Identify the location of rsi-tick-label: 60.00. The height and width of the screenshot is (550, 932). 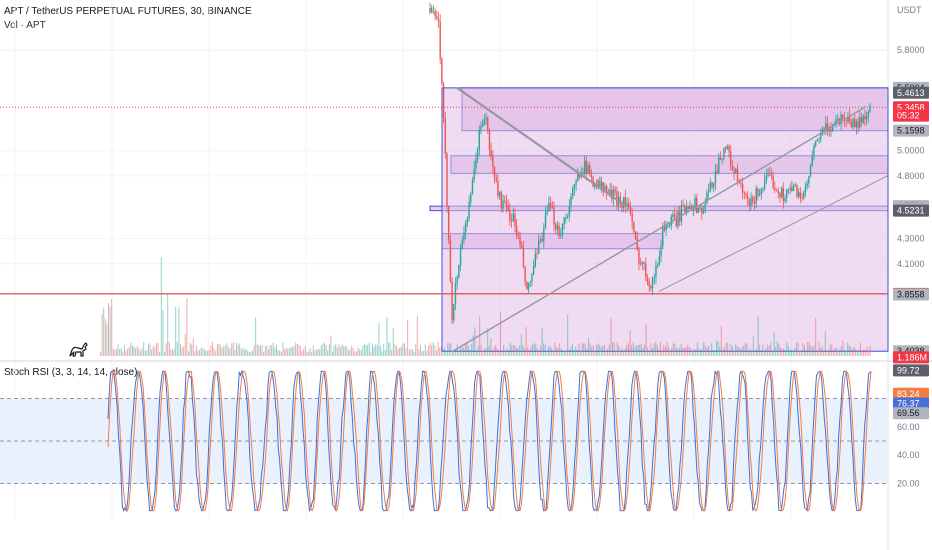
(908, 427).